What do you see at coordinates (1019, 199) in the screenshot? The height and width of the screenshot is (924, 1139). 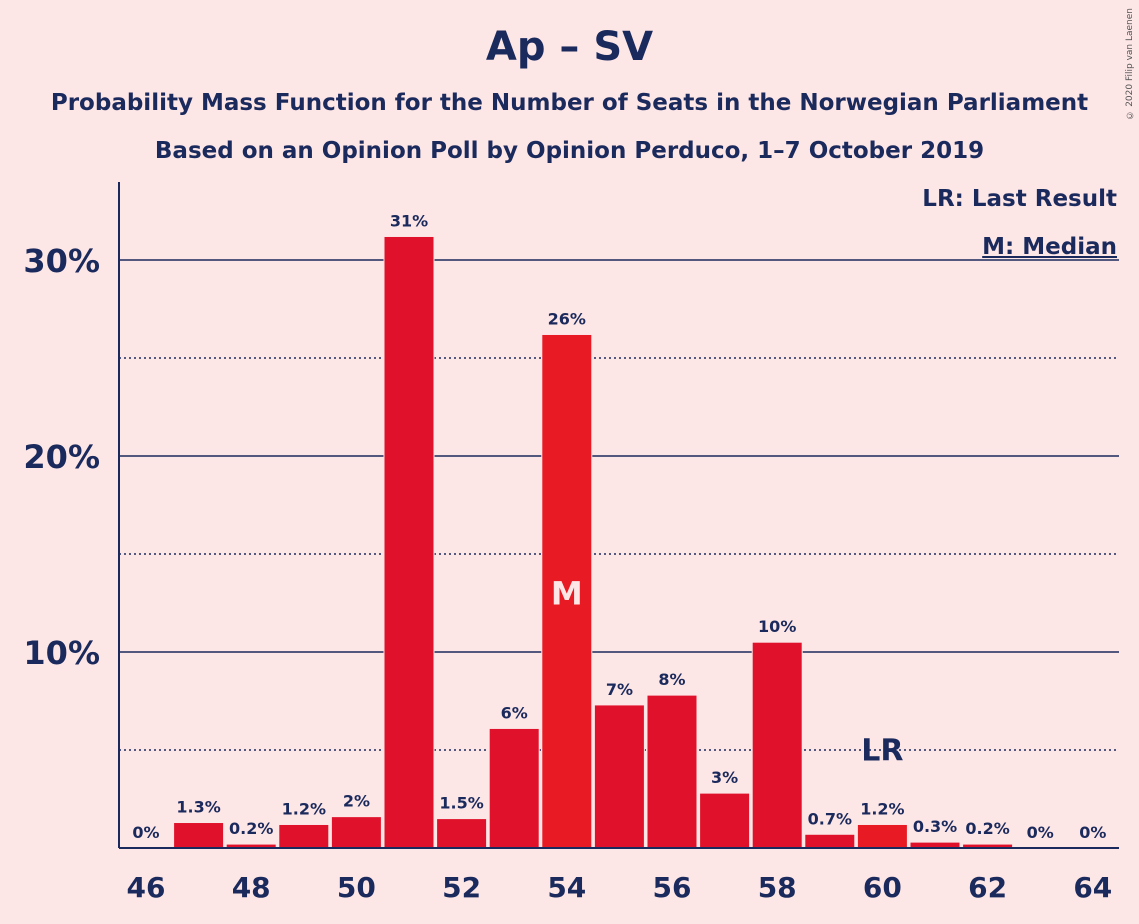 I see `legend-last-result: LR: Last Result` at bounding box center [1019, 199].